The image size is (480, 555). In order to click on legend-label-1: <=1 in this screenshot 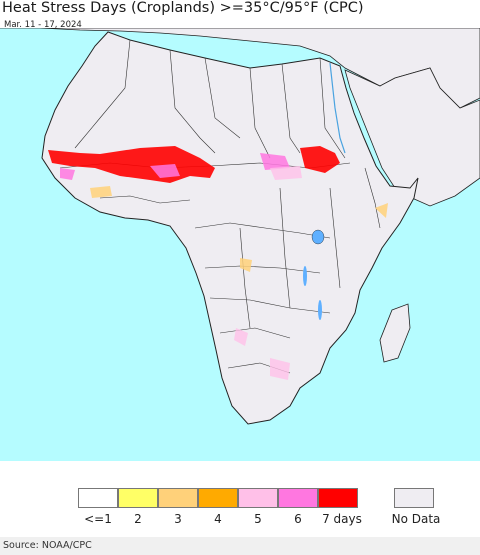, I will do `click(98, 519)`.